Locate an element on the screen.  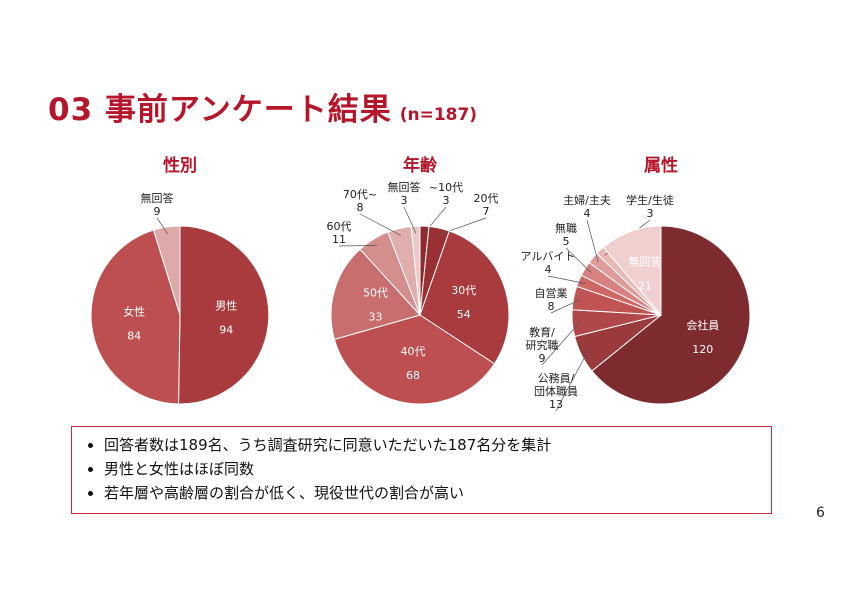
slice-label: 学生/生徒 is located at coordinates (650, 200).